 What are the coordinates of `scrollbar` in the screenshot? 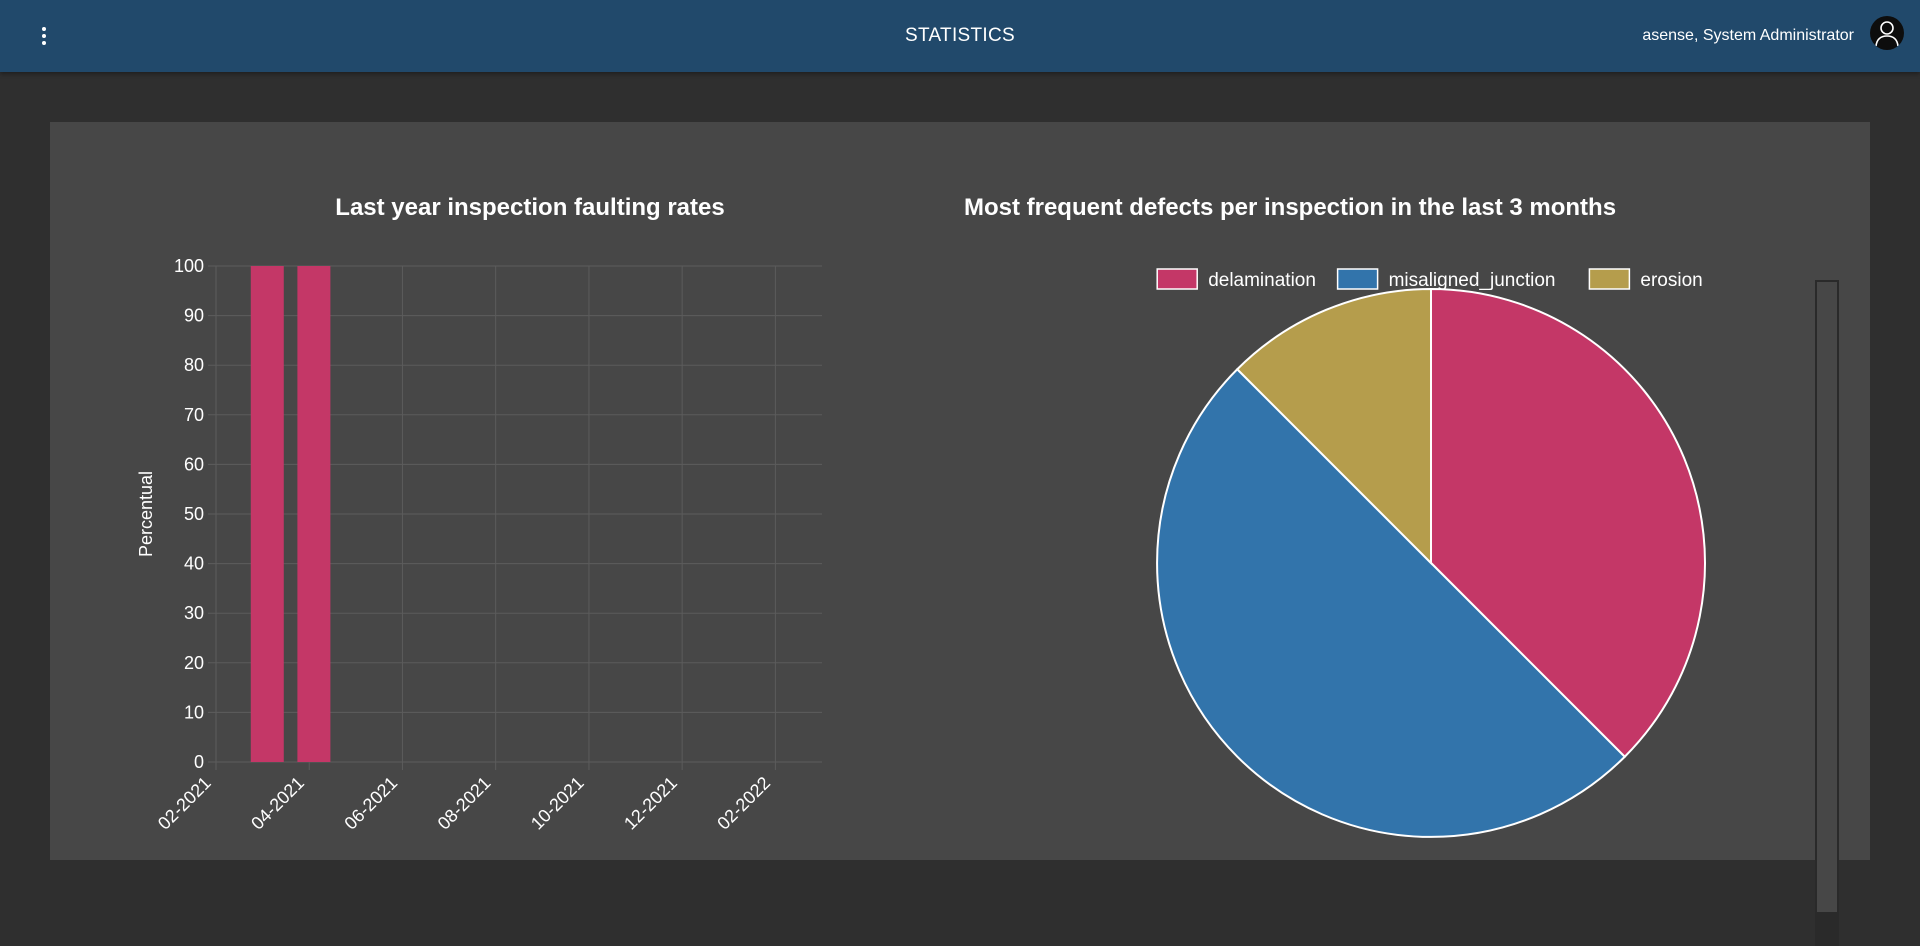 It's located at (1827, 613).